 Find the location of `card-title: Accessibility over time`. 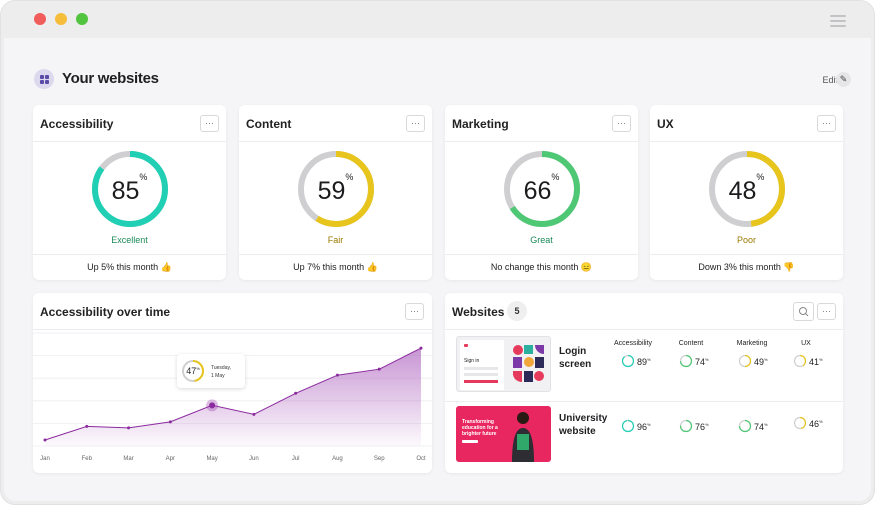

card-title: Accessibility over time is located at coordinates (105, 312).